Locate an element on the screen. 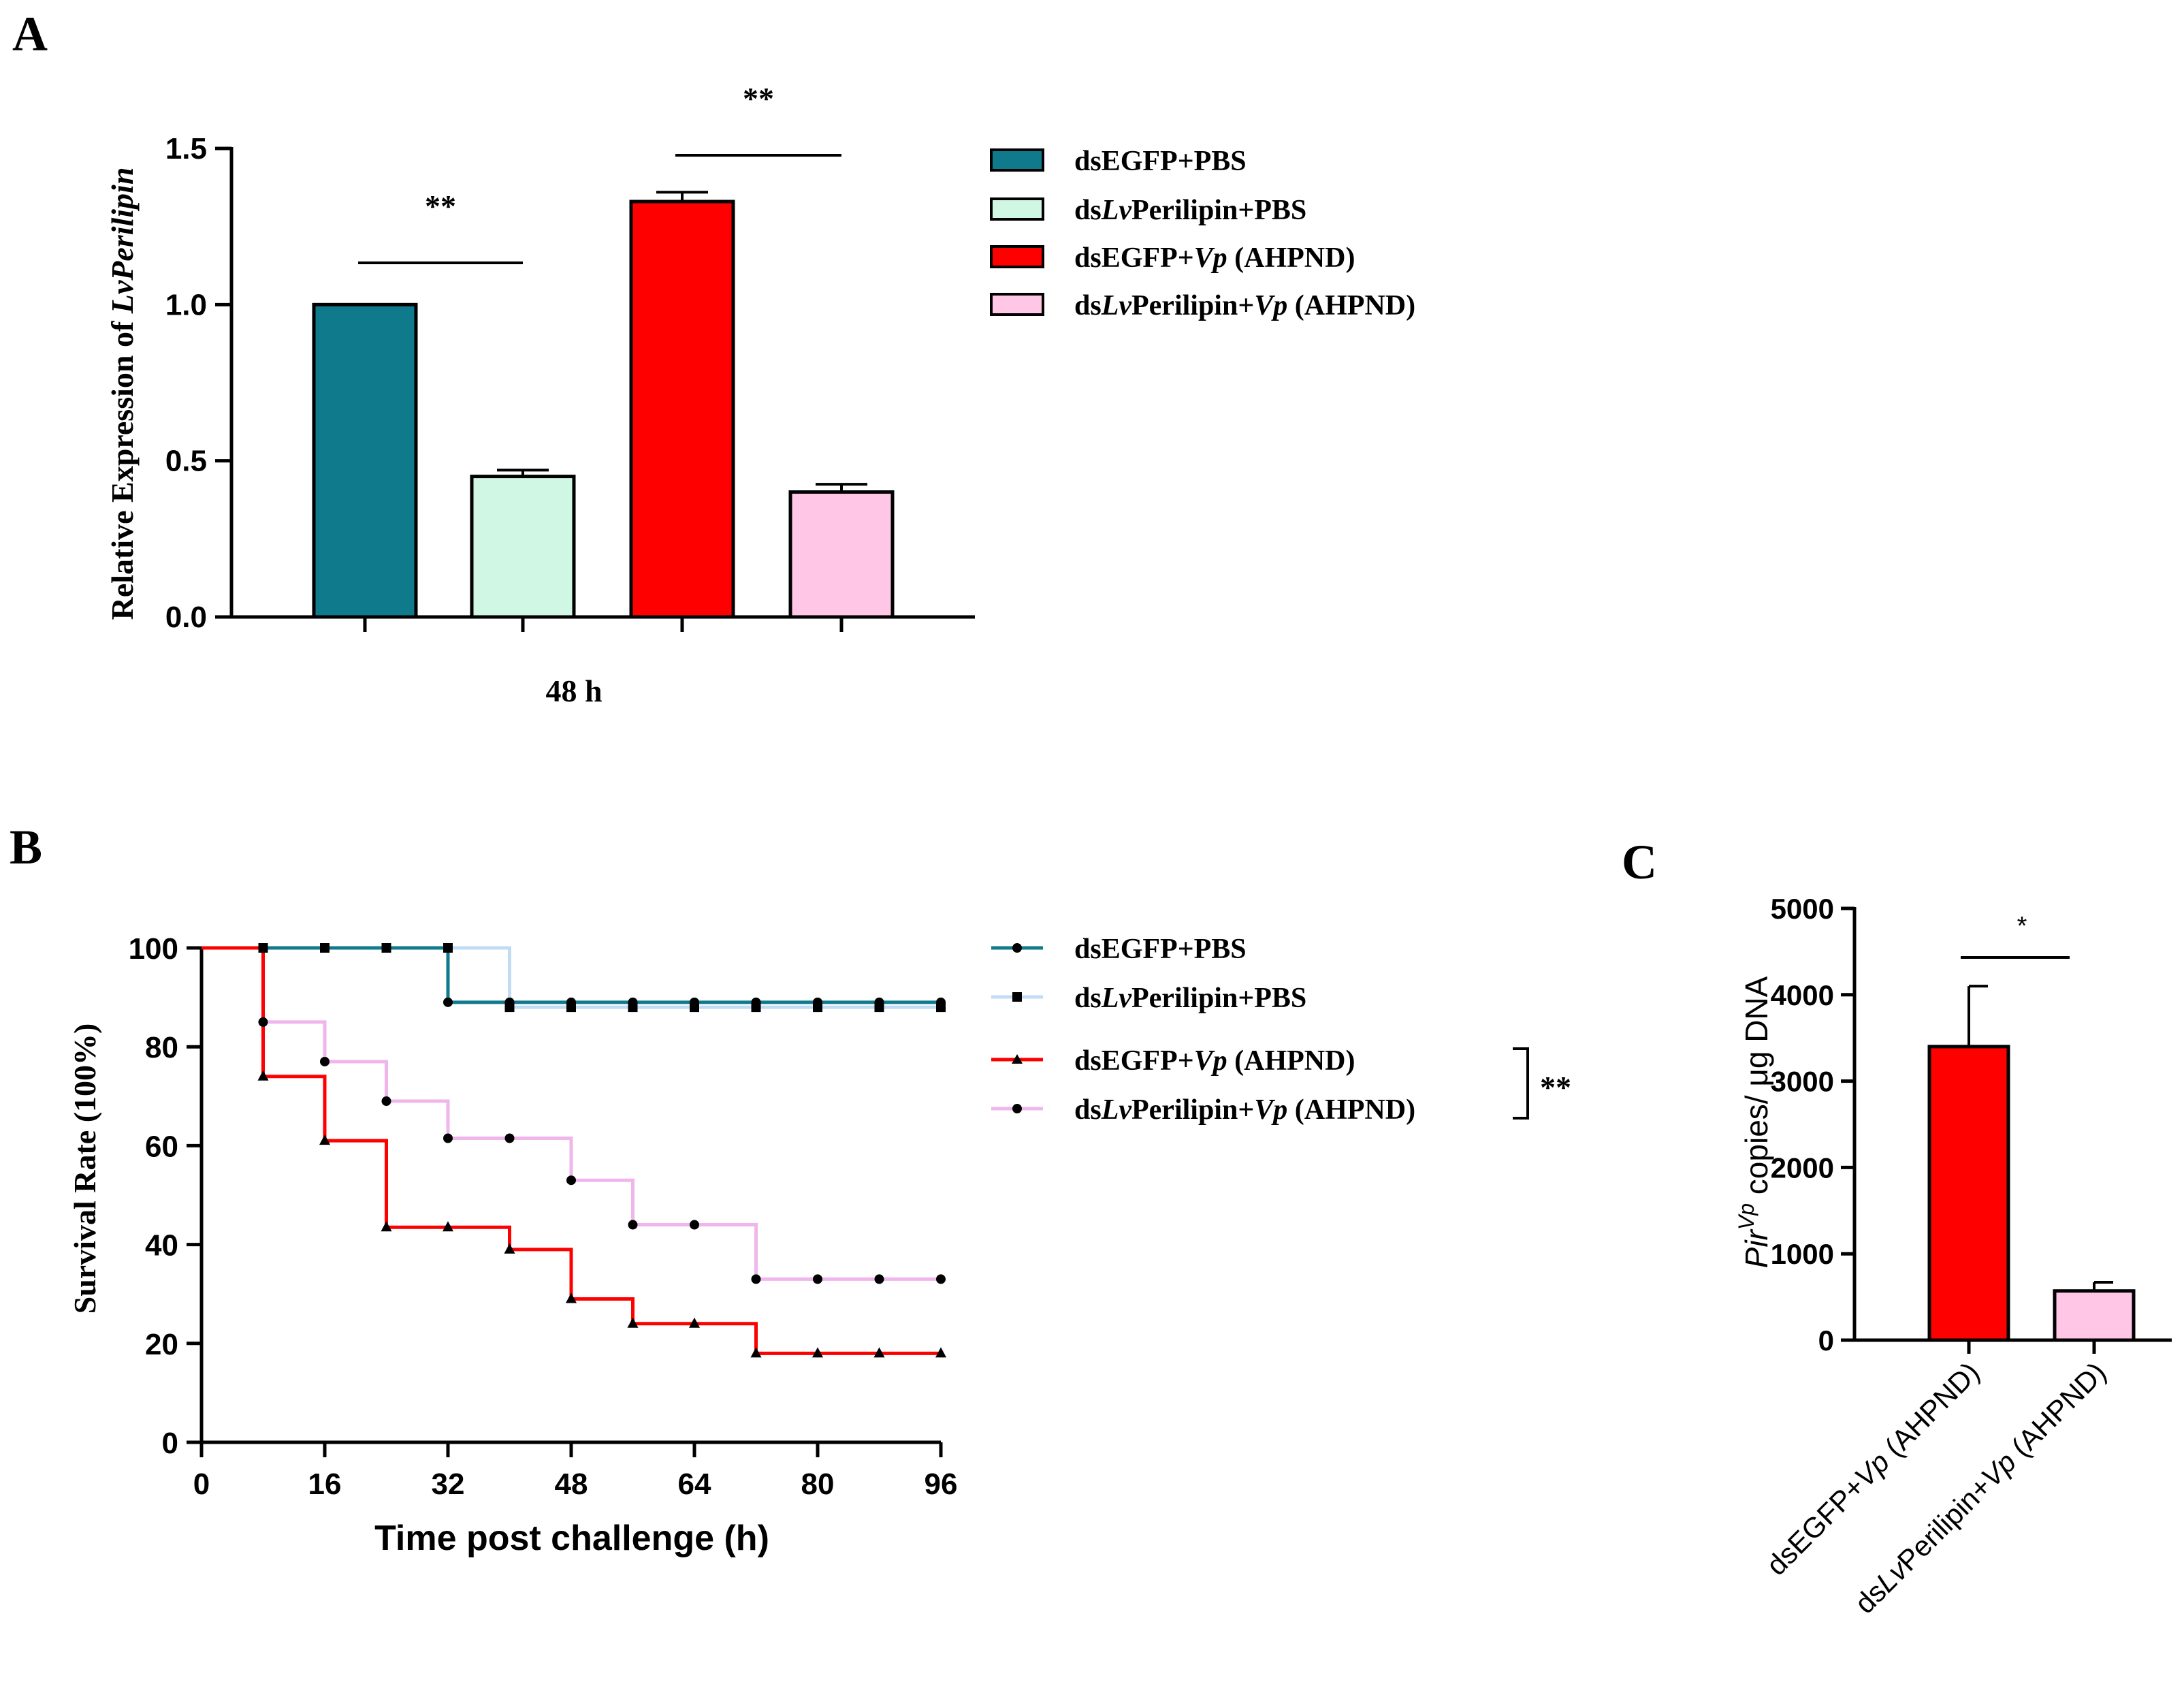 The height and width of the screenshot is (1682, 2184). panel-a-y-tick-label-2: 1.0 is located at coordinates (186, 304).